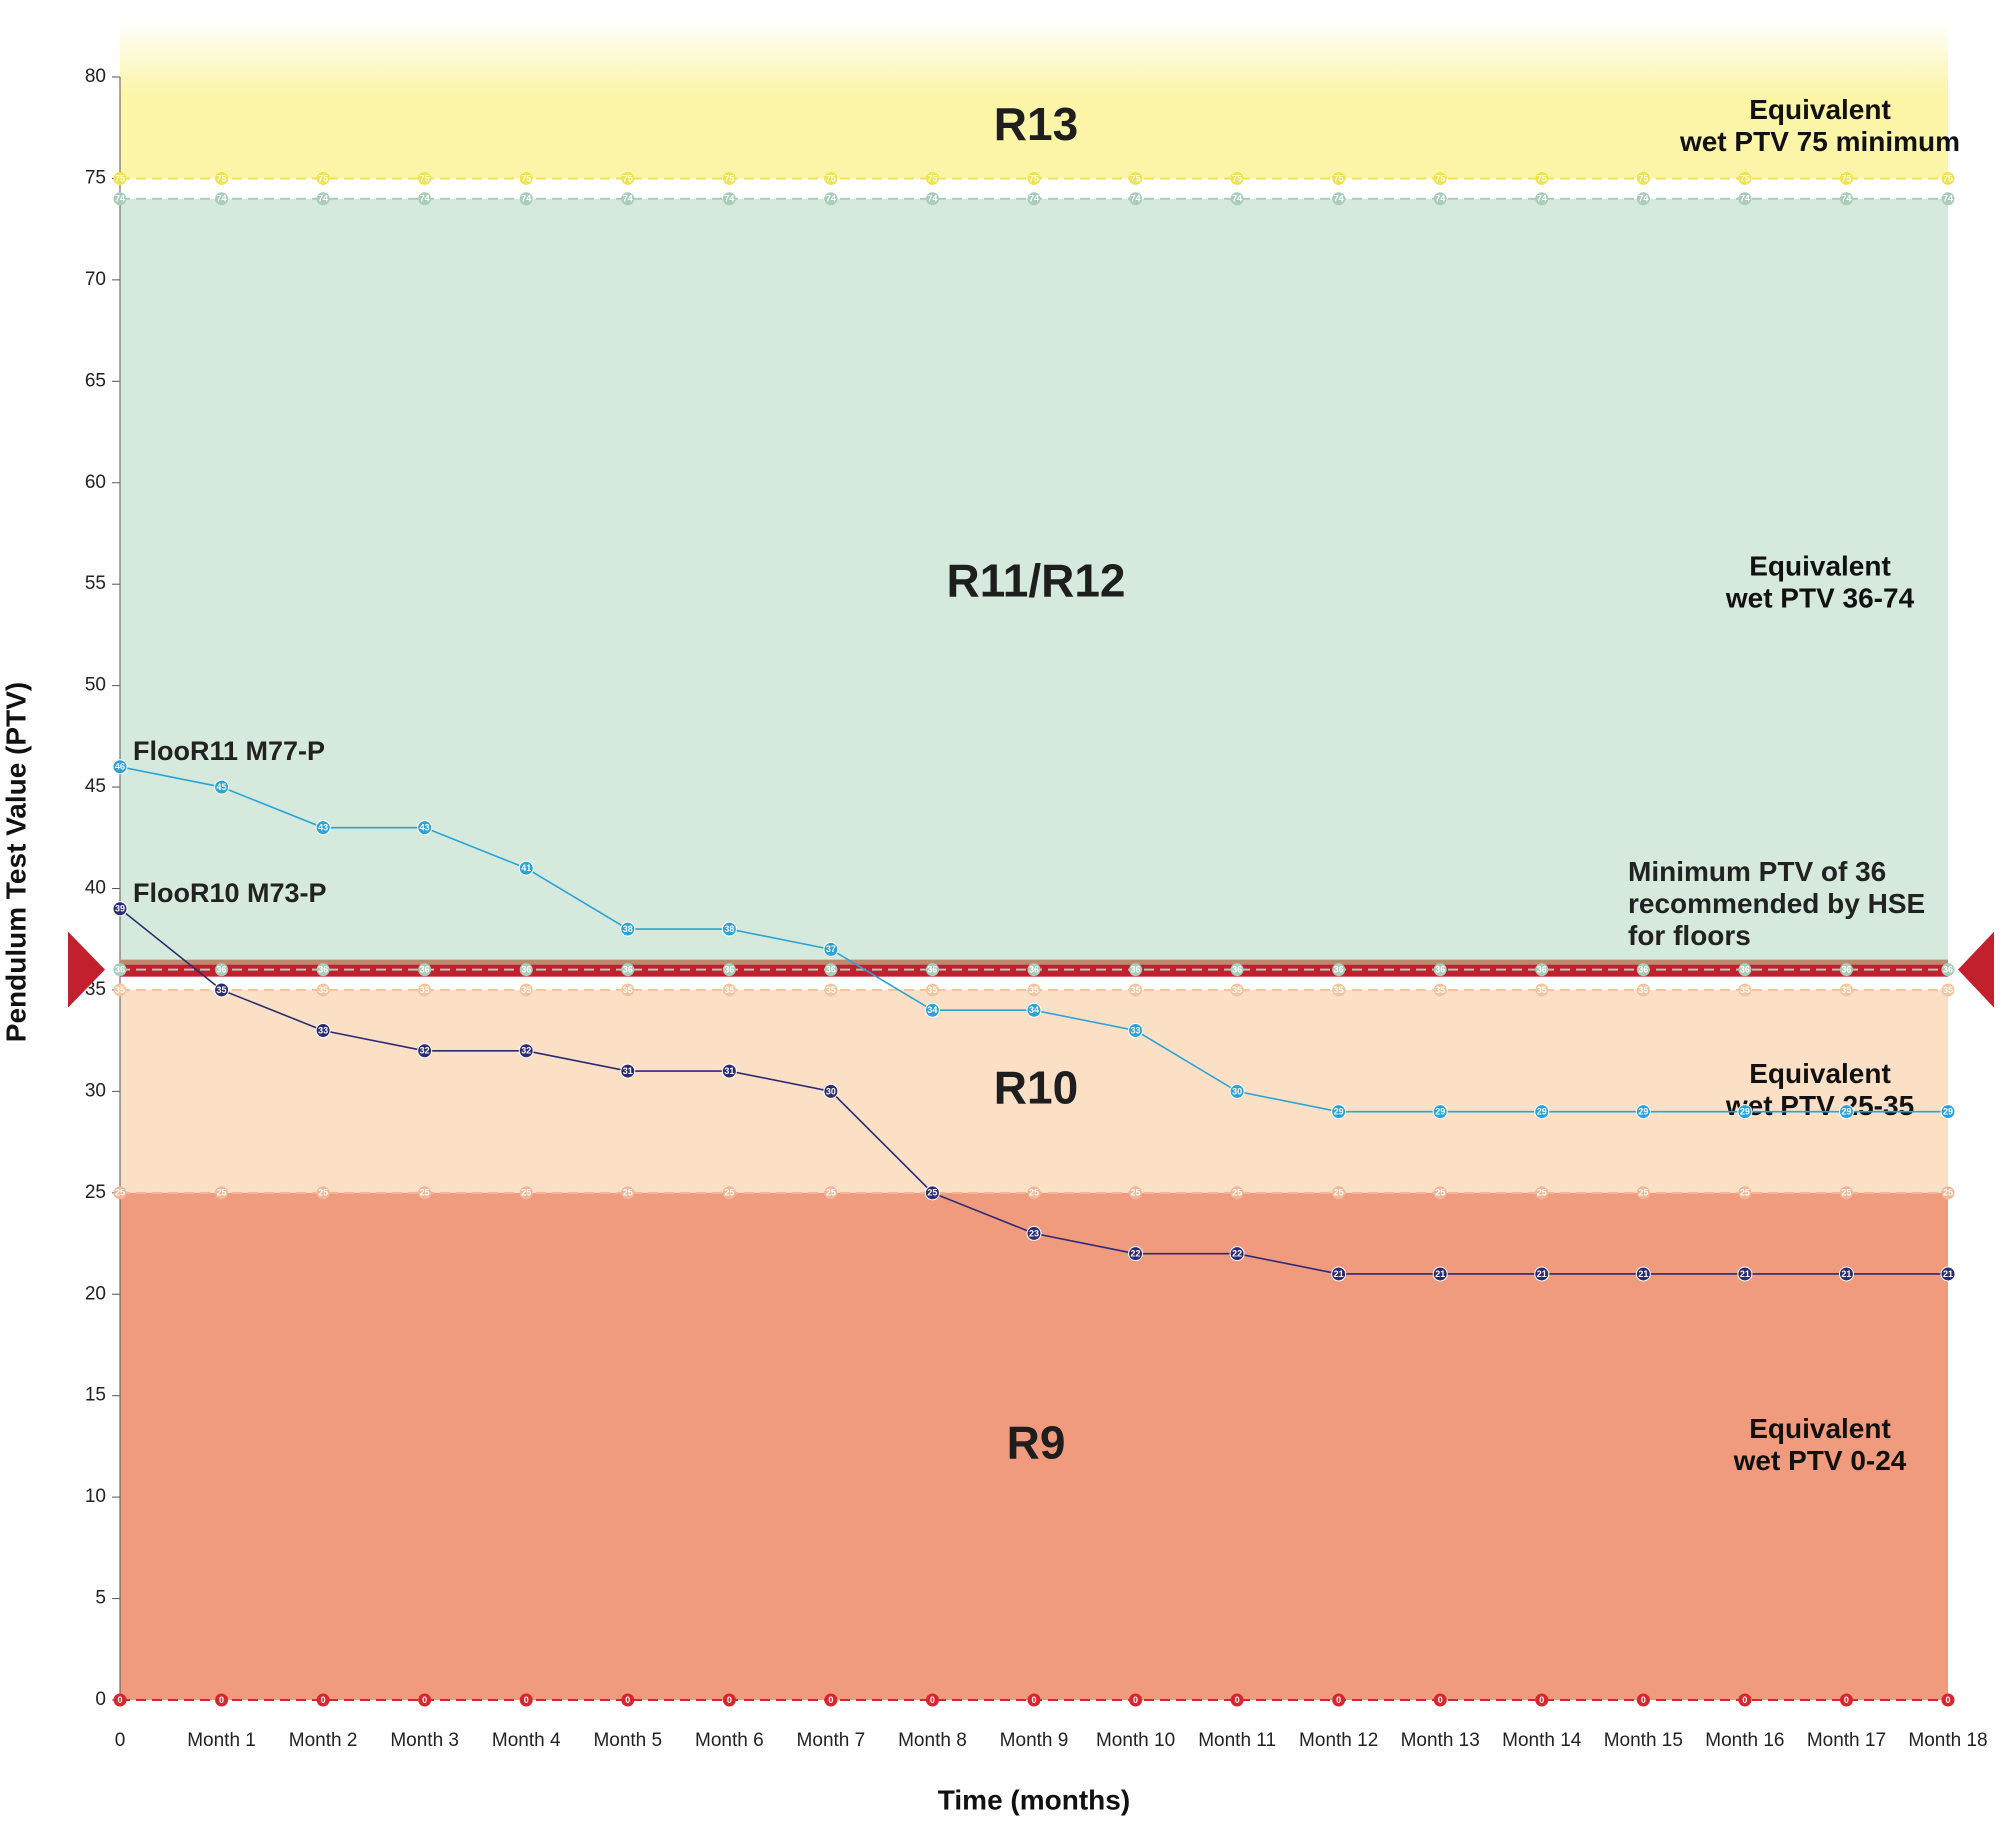 This screenshot has height=1822, width=2000. What do you see at coordinates (95, 1090) in the screenshot?
I see `y-tick-label: 30` at bounding box center [95, 1090].